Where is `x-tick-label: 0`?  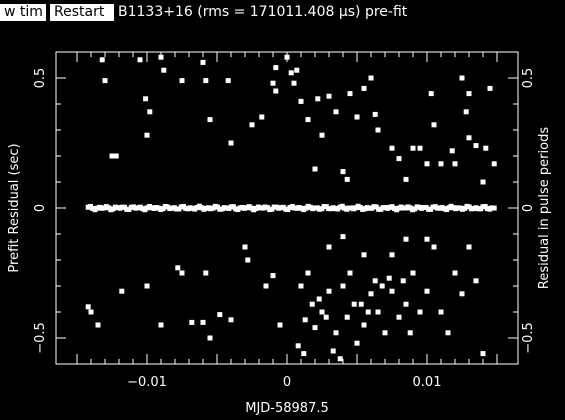 x-tick-label: 0 is located at coordinates (287, 382).